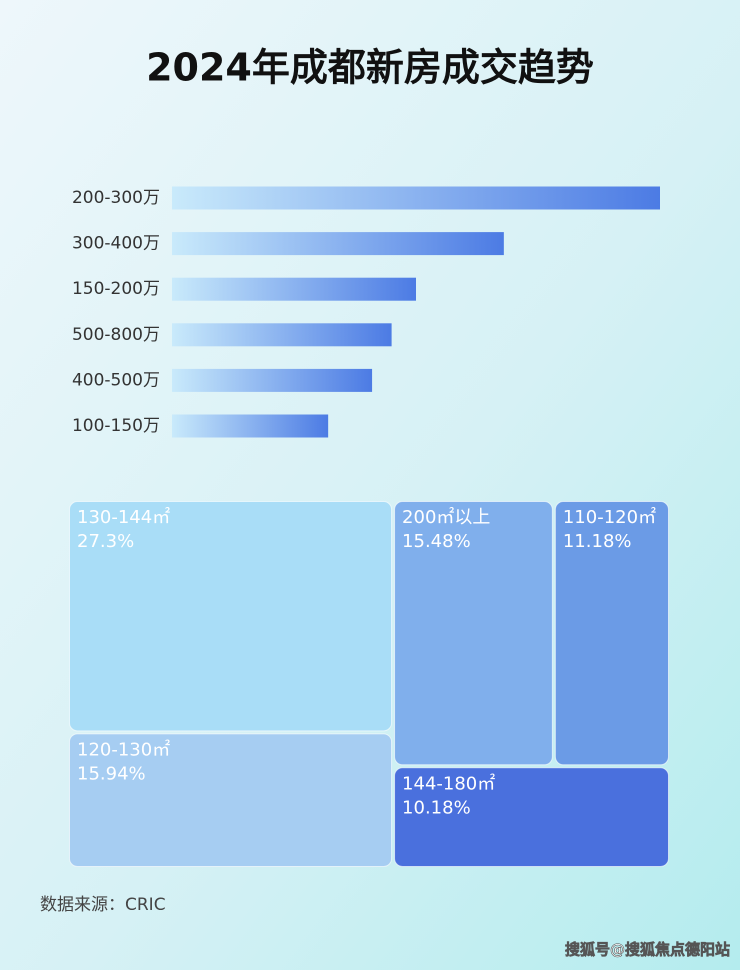 This screenshot has width=740, height=970. I want to click on category-label: 150-200万, so click(116, 289).